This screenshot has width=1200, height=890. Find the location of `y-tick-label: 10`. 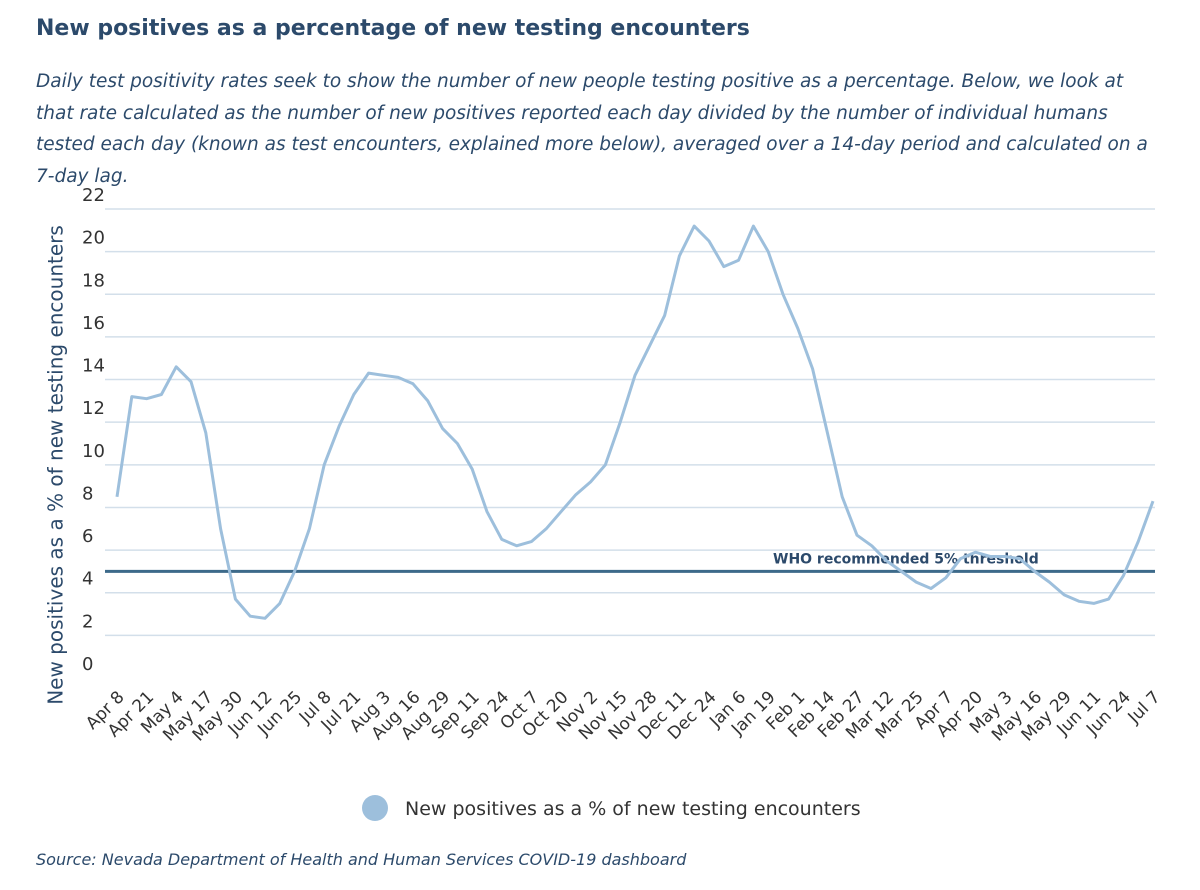

y-tick-label: 10 is located at coordinates (93, 451).